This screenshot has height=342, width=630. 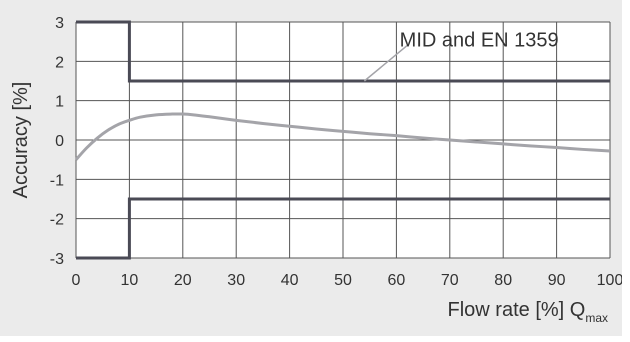 I want to click on x-axis-title: Flow rate [%] Qmax, so click(x=528, y=312).